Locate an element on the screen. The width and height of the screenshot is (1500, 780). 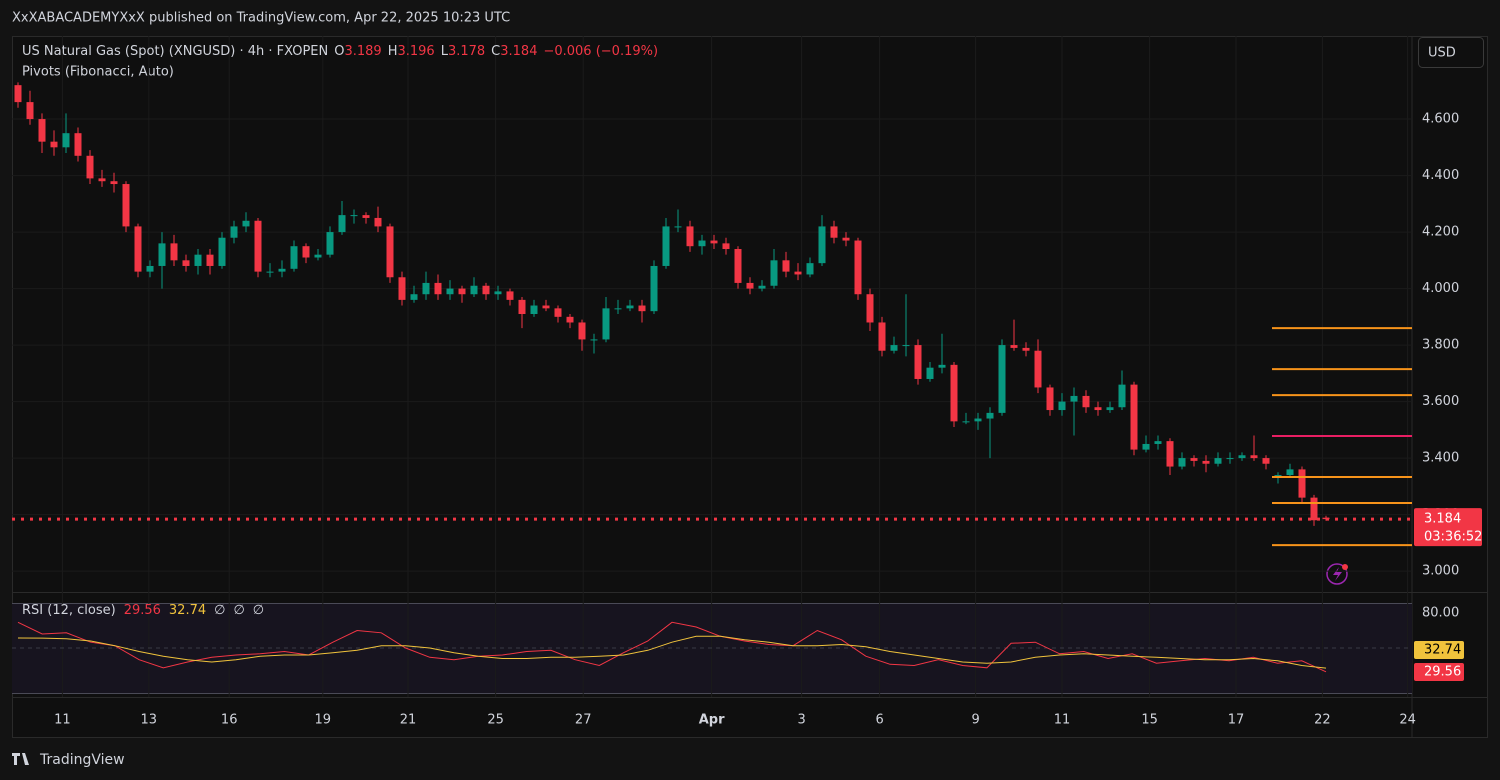
currency-button is located at coordinates (1451, 52).